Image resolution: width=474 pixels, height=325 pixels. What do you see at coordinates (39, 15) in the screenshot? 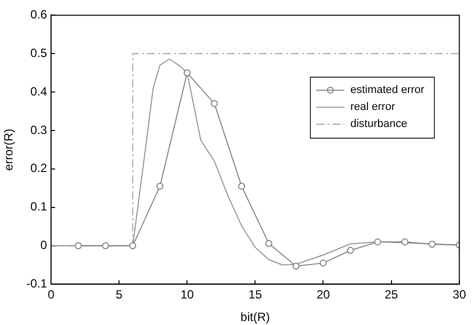
I see `y-tick-label: 0.6` at bounding box center [39, 15].